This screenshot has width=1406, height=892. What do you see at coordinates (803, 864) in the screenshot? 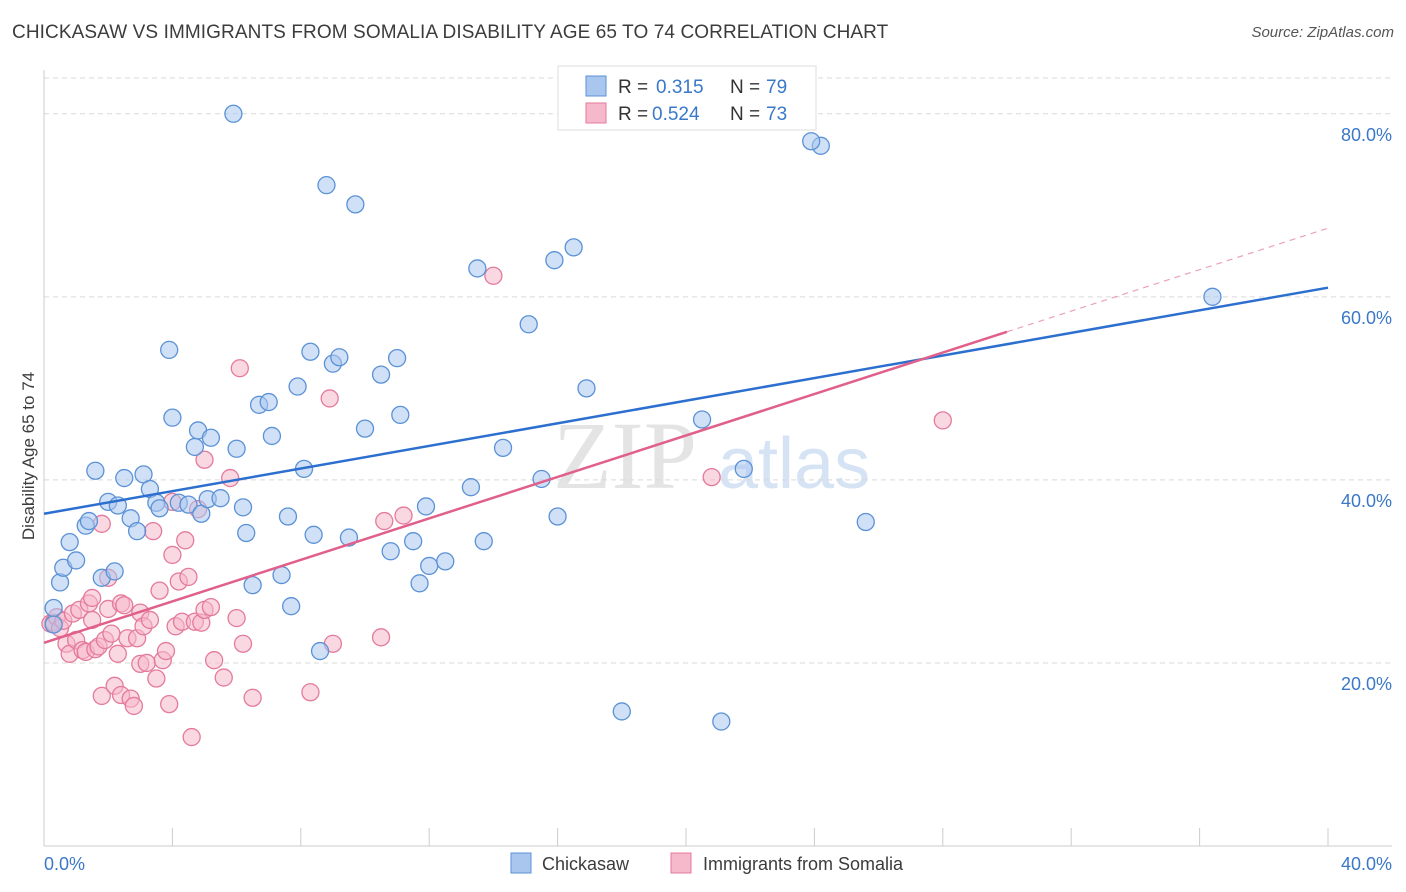
I see `bottom-legend-somalia: Immigrants from Somalia` at bounding box center [803, 864].